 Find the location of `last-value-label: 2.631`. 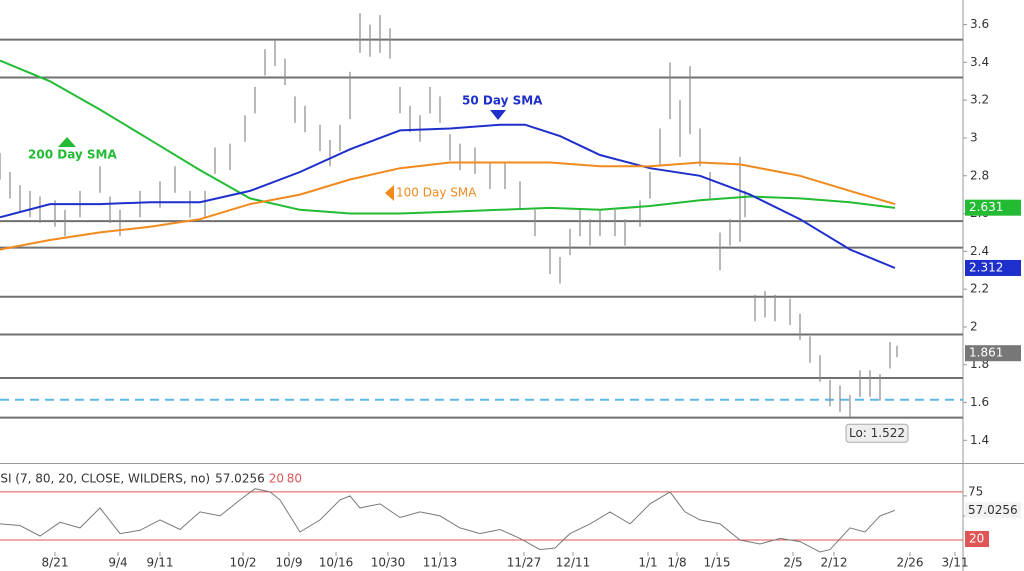

last-value-label: 2.631 is located at coordinates (986, 207).